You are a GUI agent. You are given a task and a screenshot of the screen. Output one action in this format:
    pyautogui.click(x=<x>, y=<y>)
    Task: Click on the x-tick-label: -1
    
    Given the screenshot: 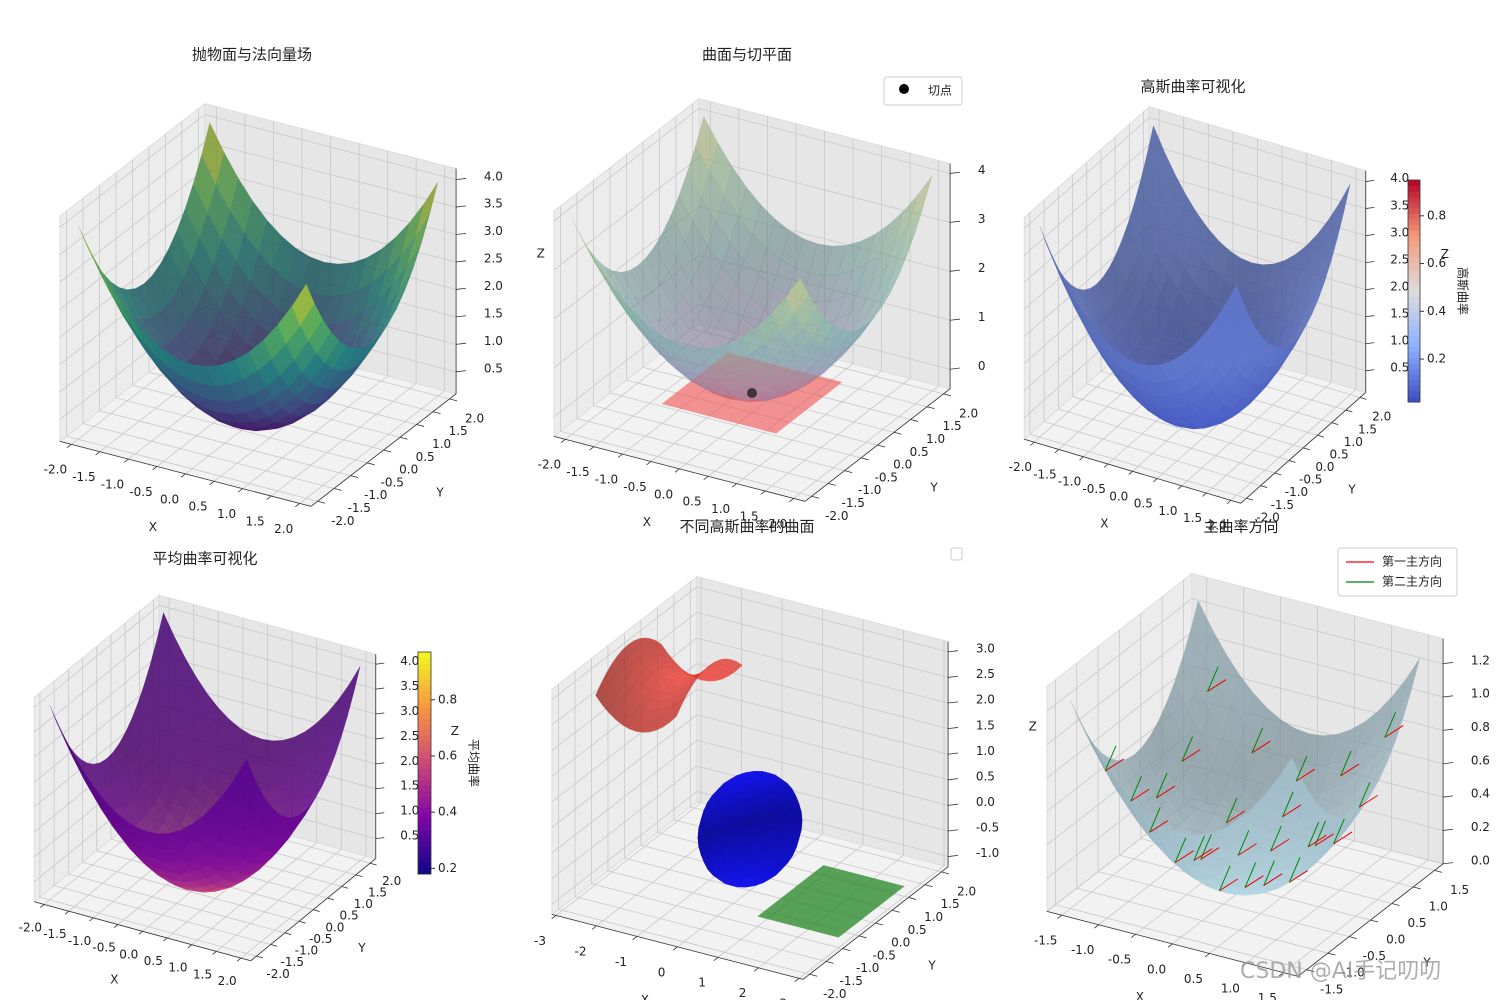 What is the action you would take?
    pyautogui.click(x=621, y=962)
    